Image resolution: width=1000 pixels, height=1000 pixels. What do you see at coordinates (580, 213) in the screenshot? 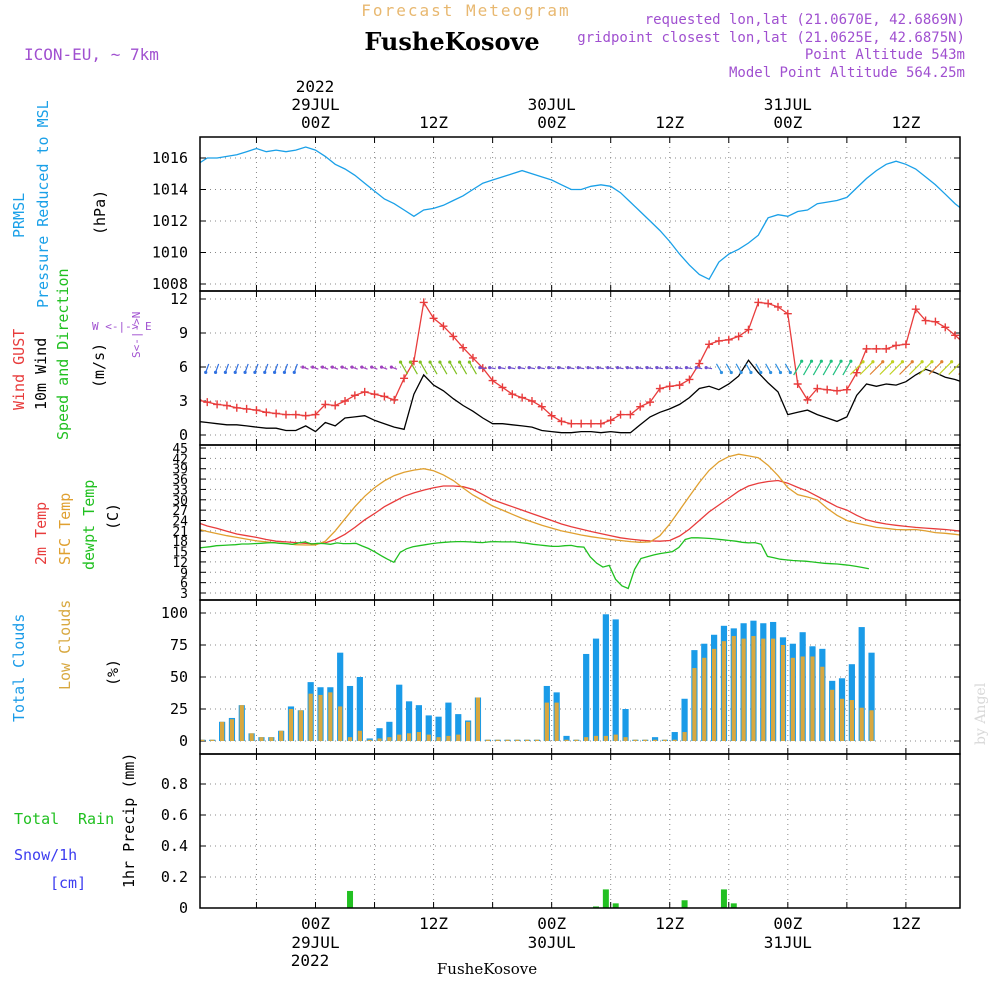
I see `panel-content` at bounding box center [580, 213].